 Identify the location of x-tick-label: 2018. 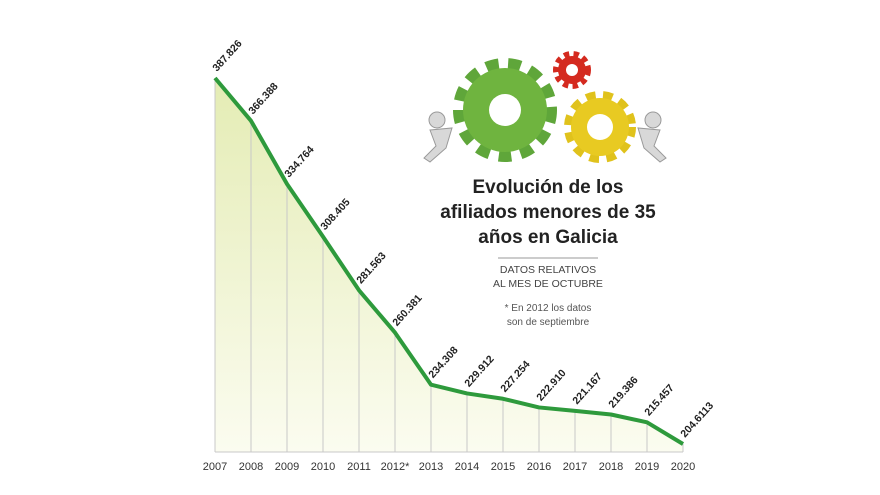
(611, 467).